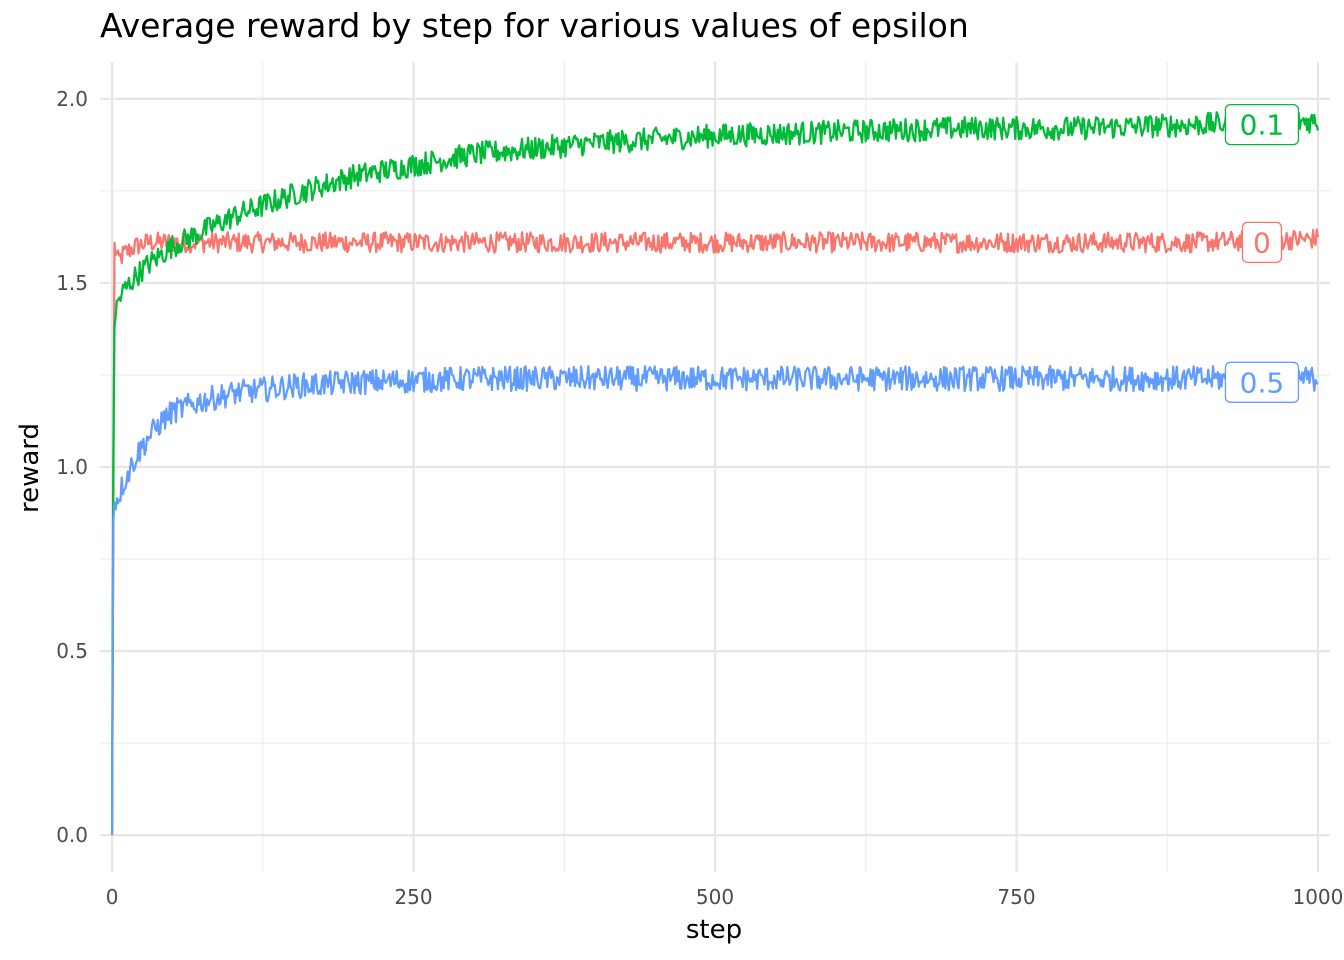 Image resolution: width=1344 pixels, height=960 pixels. I want to click on x-tick-label: 1000, so click(1317, 897).